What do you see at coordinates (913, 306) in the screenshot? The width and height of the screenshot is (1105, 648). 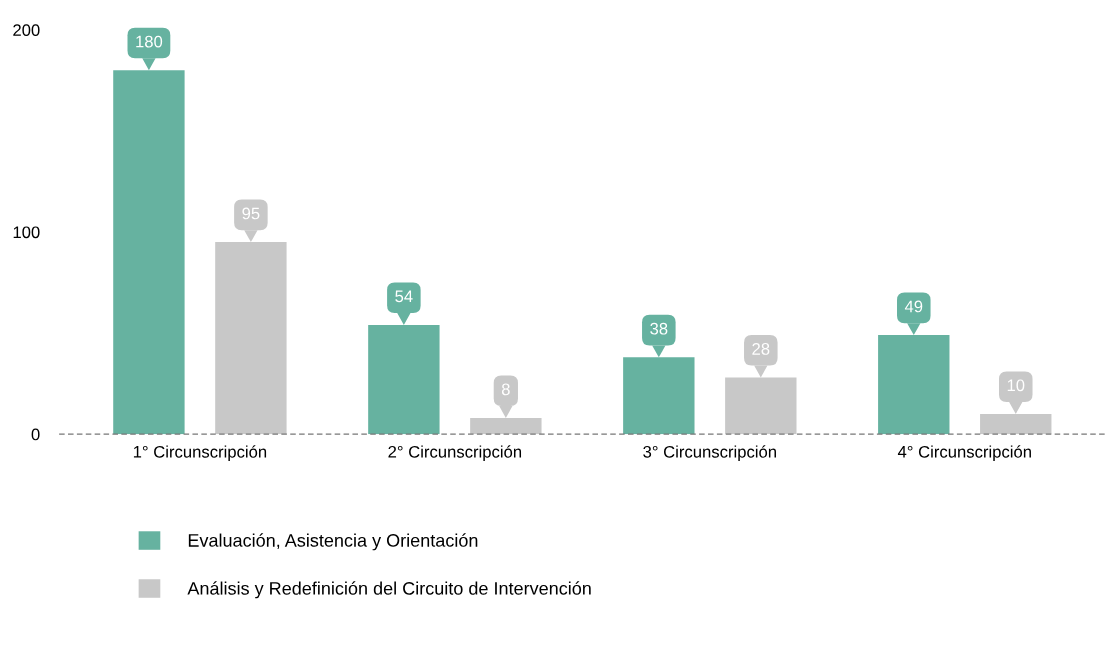 I see `data-label: 49` at bounding box center [913, 306].